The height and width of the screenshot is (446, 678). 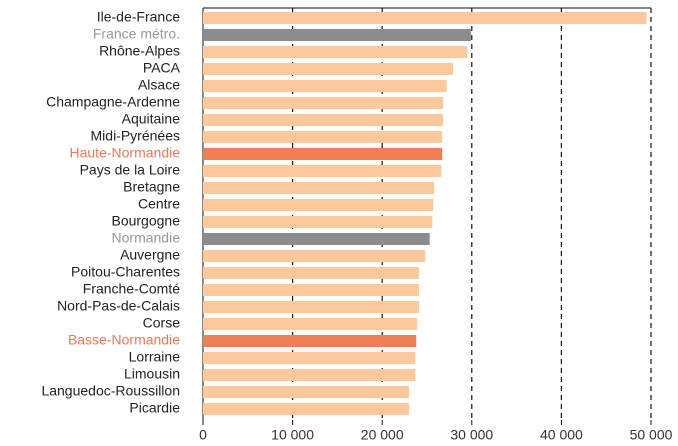 What do you see at coordinates (651, 435) in the screenshot?
I see `x-tick-label: 50 000` at bounding box center [651, 435].